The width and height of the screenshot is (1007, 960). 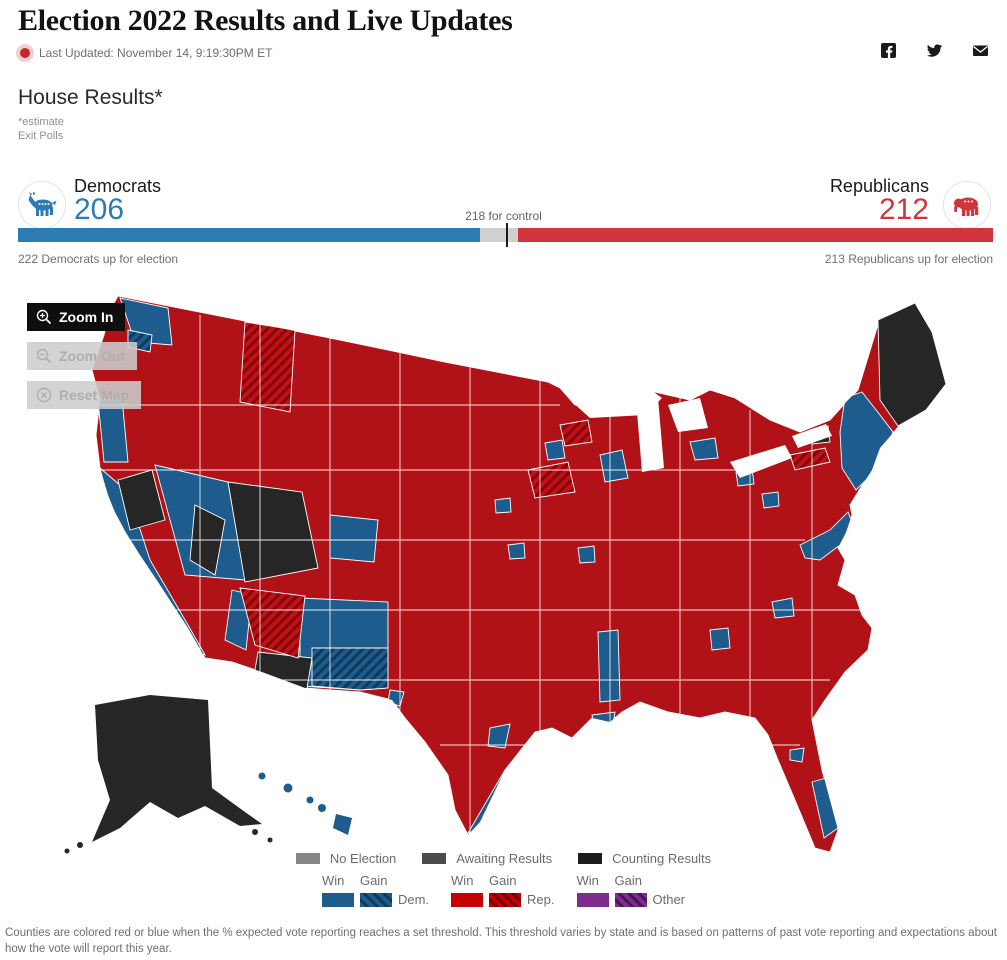 I want to click on donkey-icon, so click(x=42, y=204).